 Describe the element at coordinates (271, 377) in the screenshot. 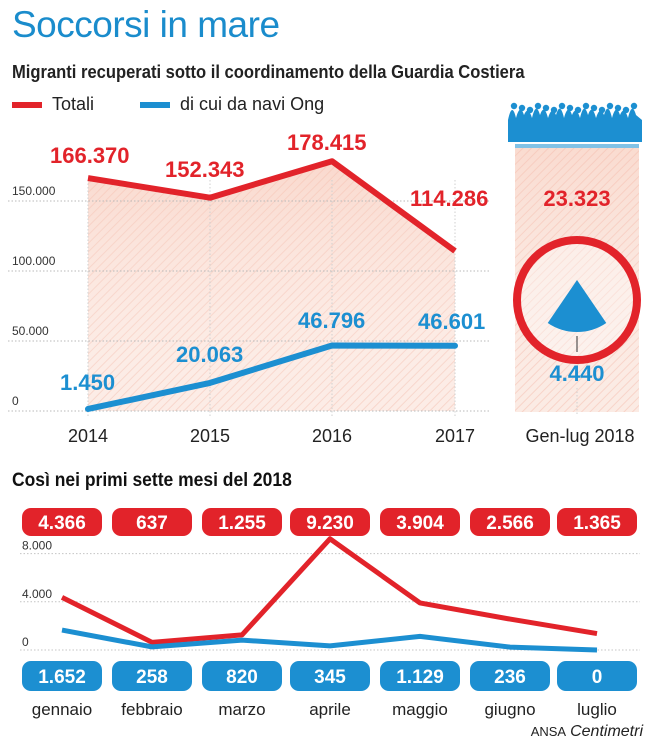

I see `ngo-line` at that location.